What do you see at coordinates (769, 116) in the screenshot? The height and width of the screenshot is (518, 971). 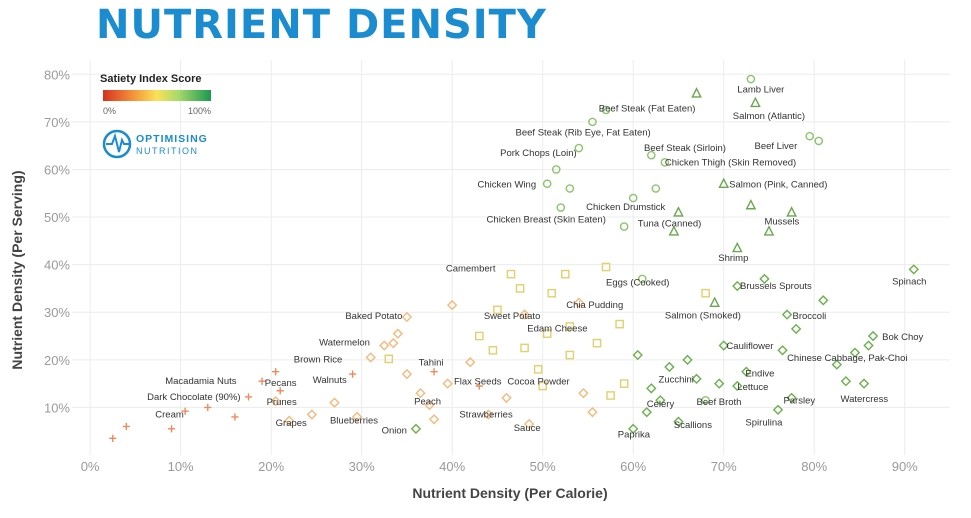 I see `point-label: Salmon (Atlantic)` at bounding box center [769, 116].